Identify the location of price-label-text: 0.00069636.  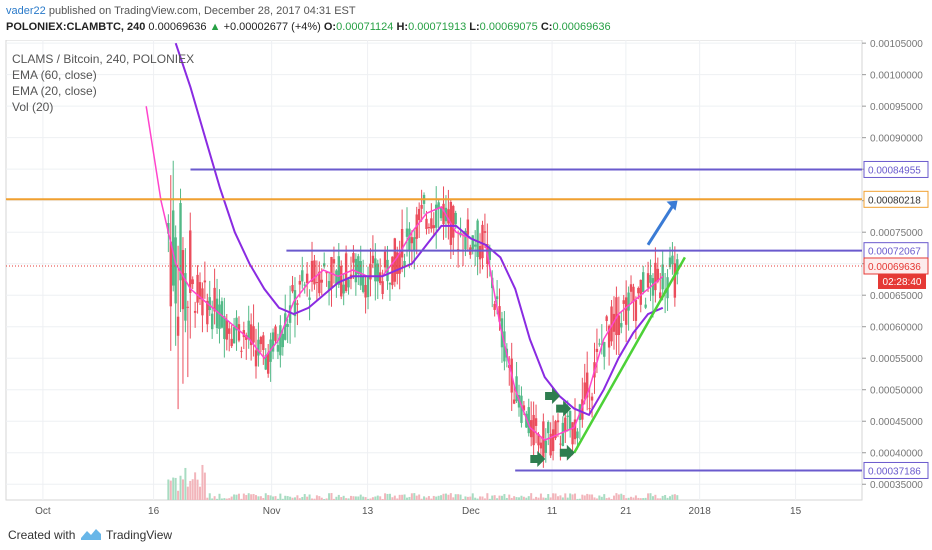
(894, 267).